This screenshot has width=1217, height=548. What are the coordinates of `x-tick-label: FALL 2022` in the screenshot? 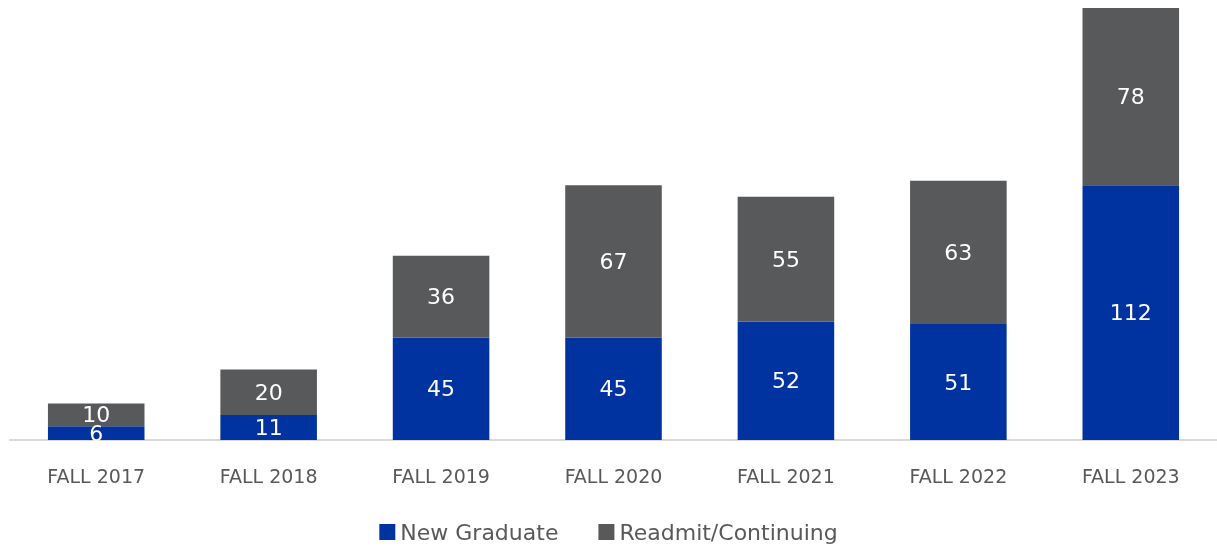 It's located at (958, 475).